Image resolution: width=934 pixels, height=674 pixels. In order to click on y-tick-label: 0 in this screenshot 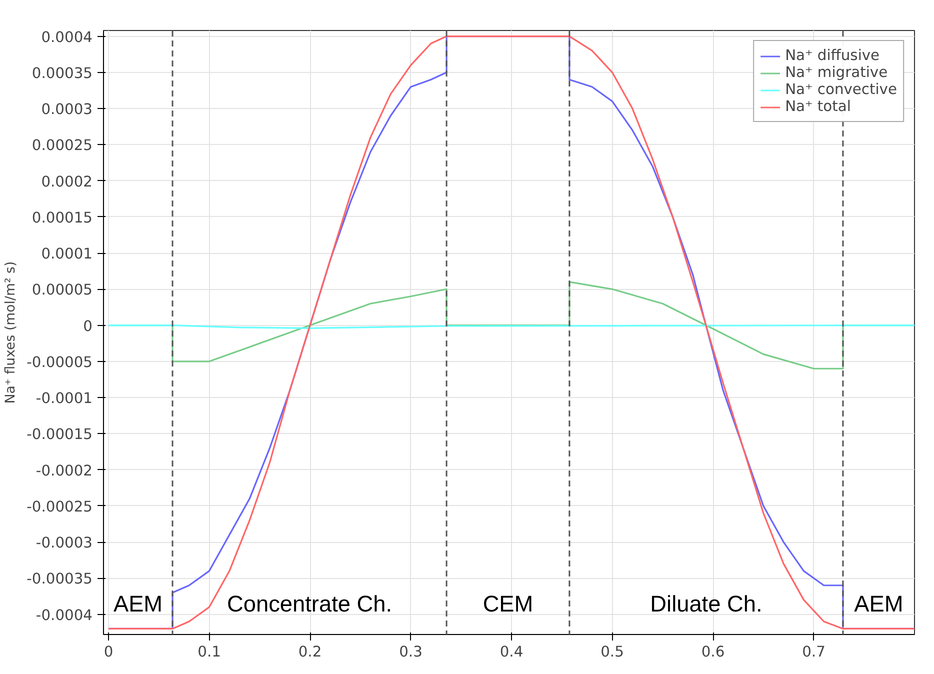, I will do `click(88, 326)`.